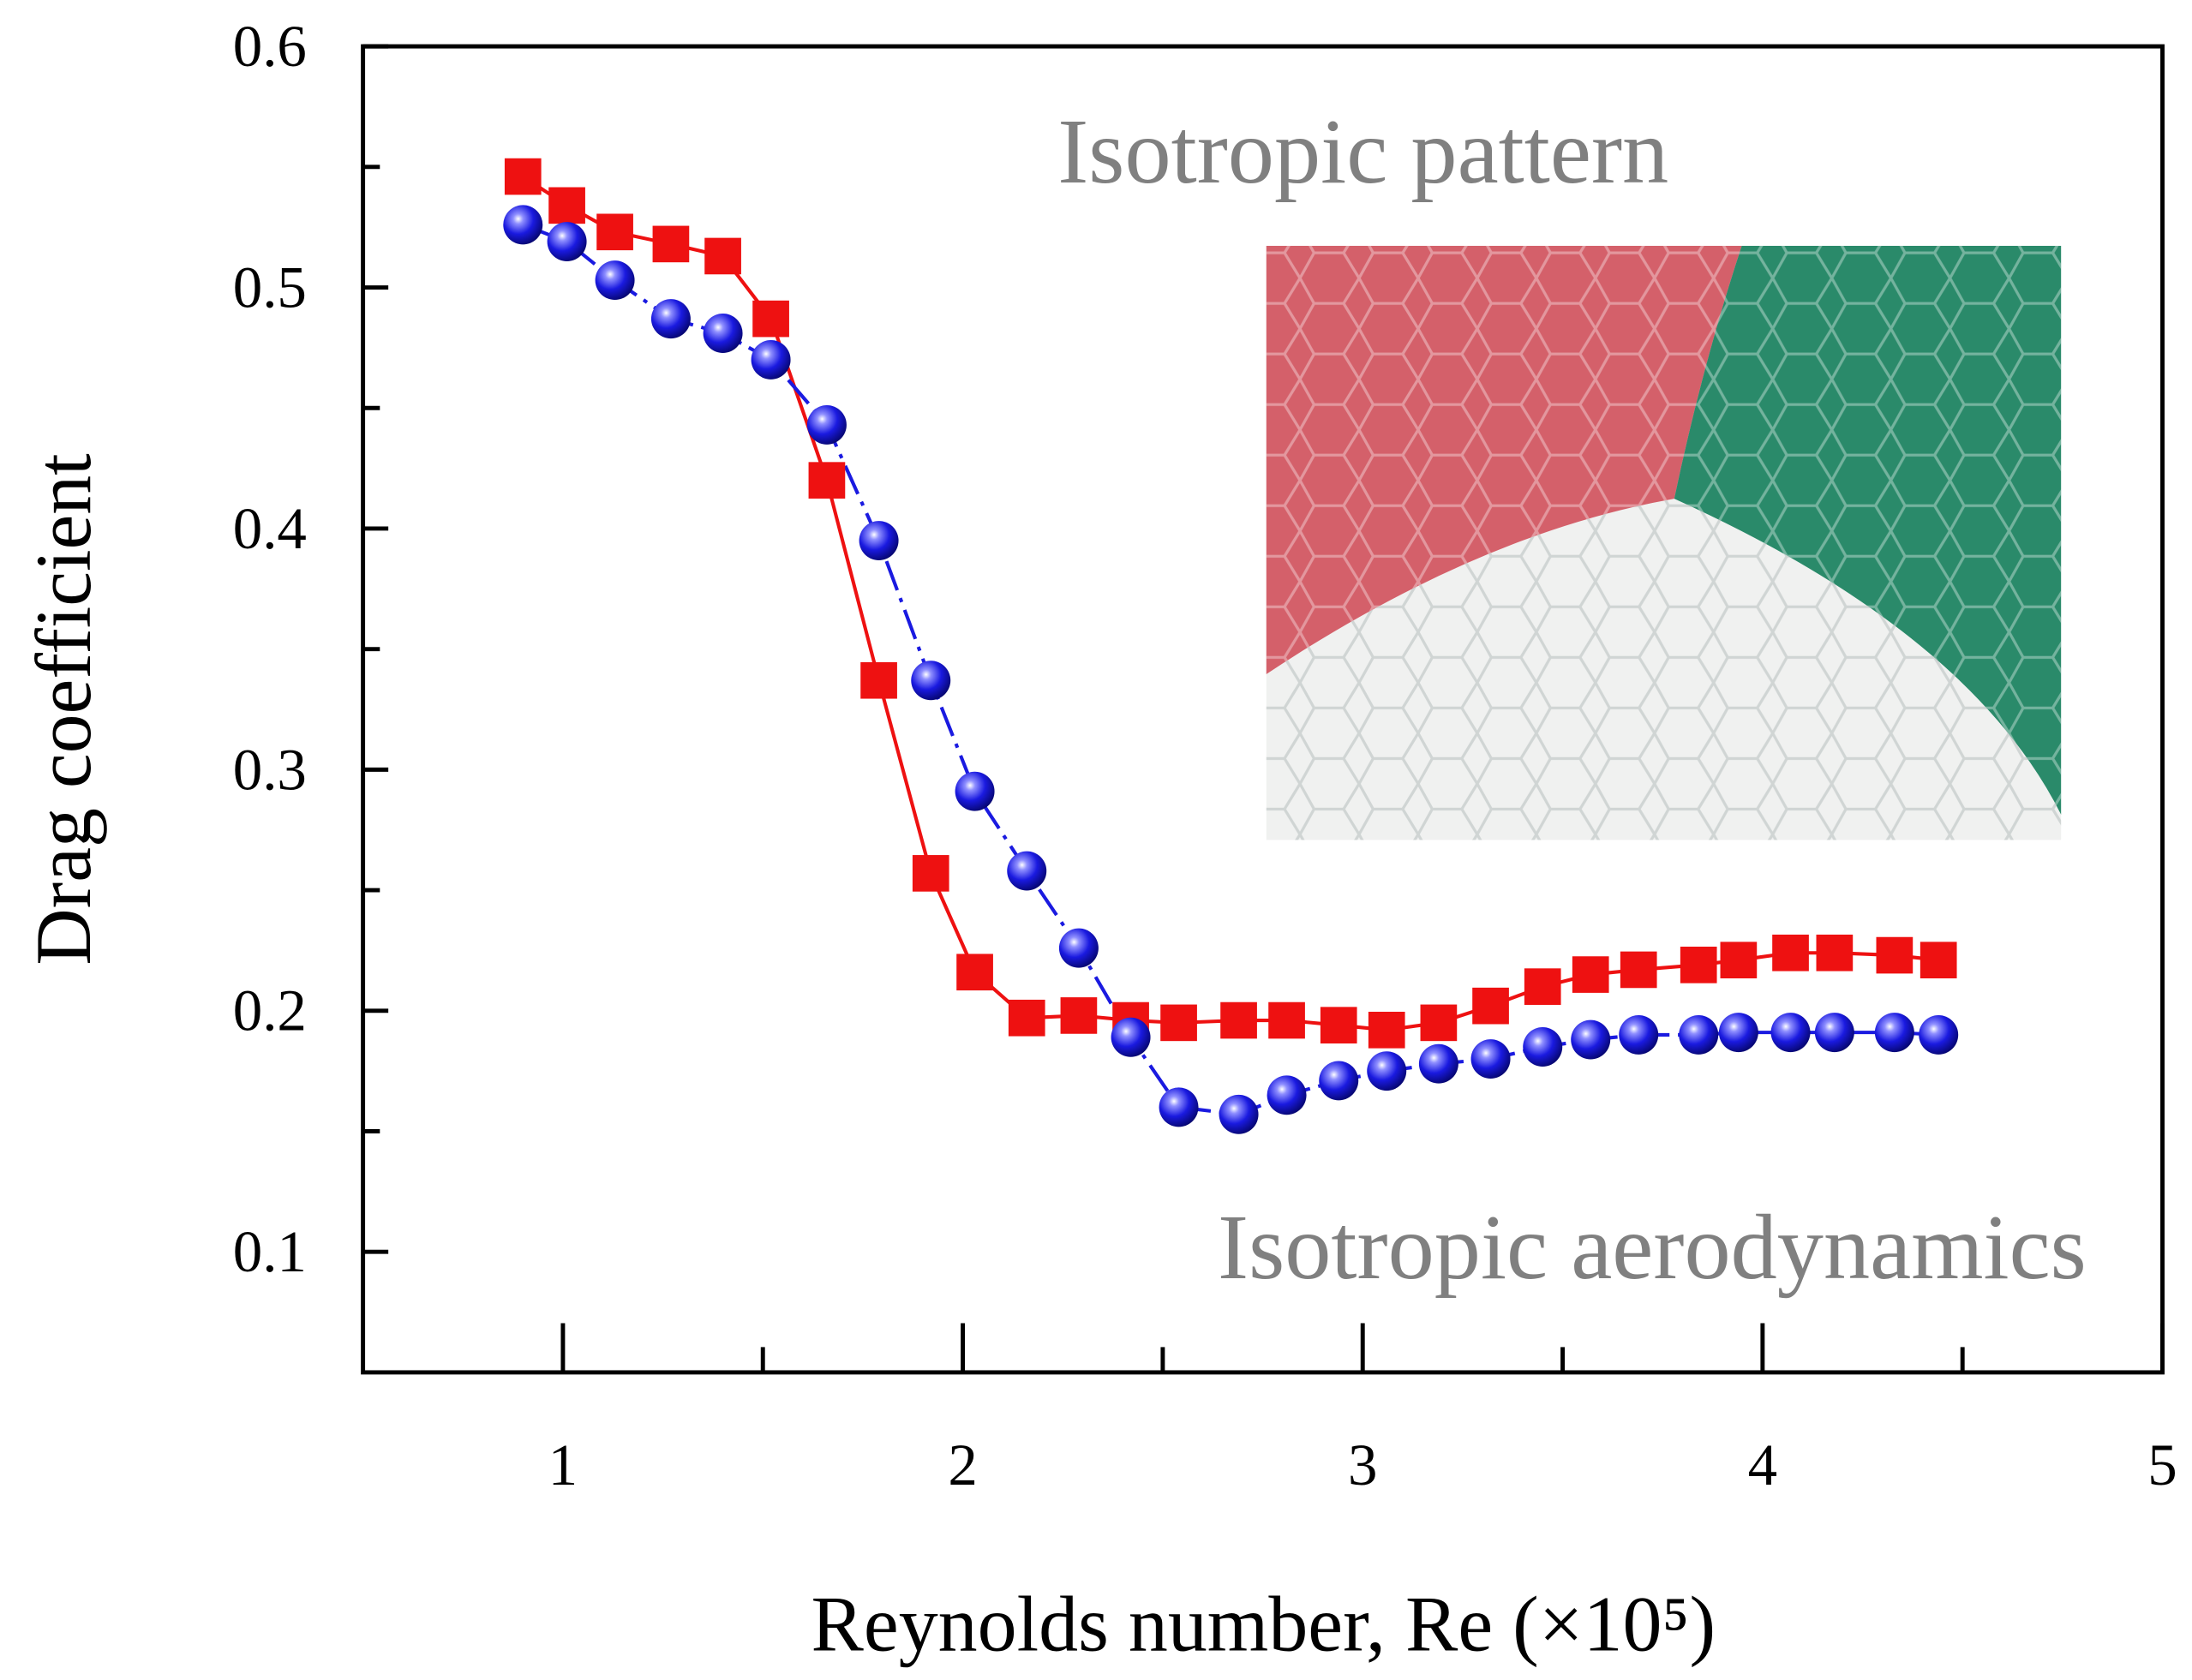 The width and height of the screenshot is (2192, 1680). Describe the element at coordinates (63, 709) in the screenshot. I see `y-axis-label: Drag coefficient` at that location.